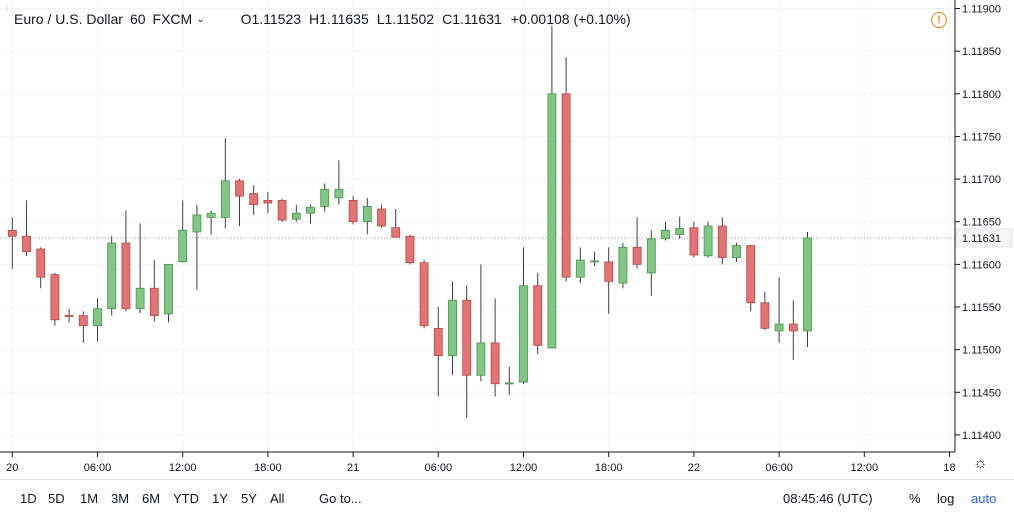 Image resolution: width=1014 pixels, height=520 pixels. What do you see at coordinates (981, 10) in the screenshot?
I see `price-tick-label: 1.11900` at bounding box center [981, 10].